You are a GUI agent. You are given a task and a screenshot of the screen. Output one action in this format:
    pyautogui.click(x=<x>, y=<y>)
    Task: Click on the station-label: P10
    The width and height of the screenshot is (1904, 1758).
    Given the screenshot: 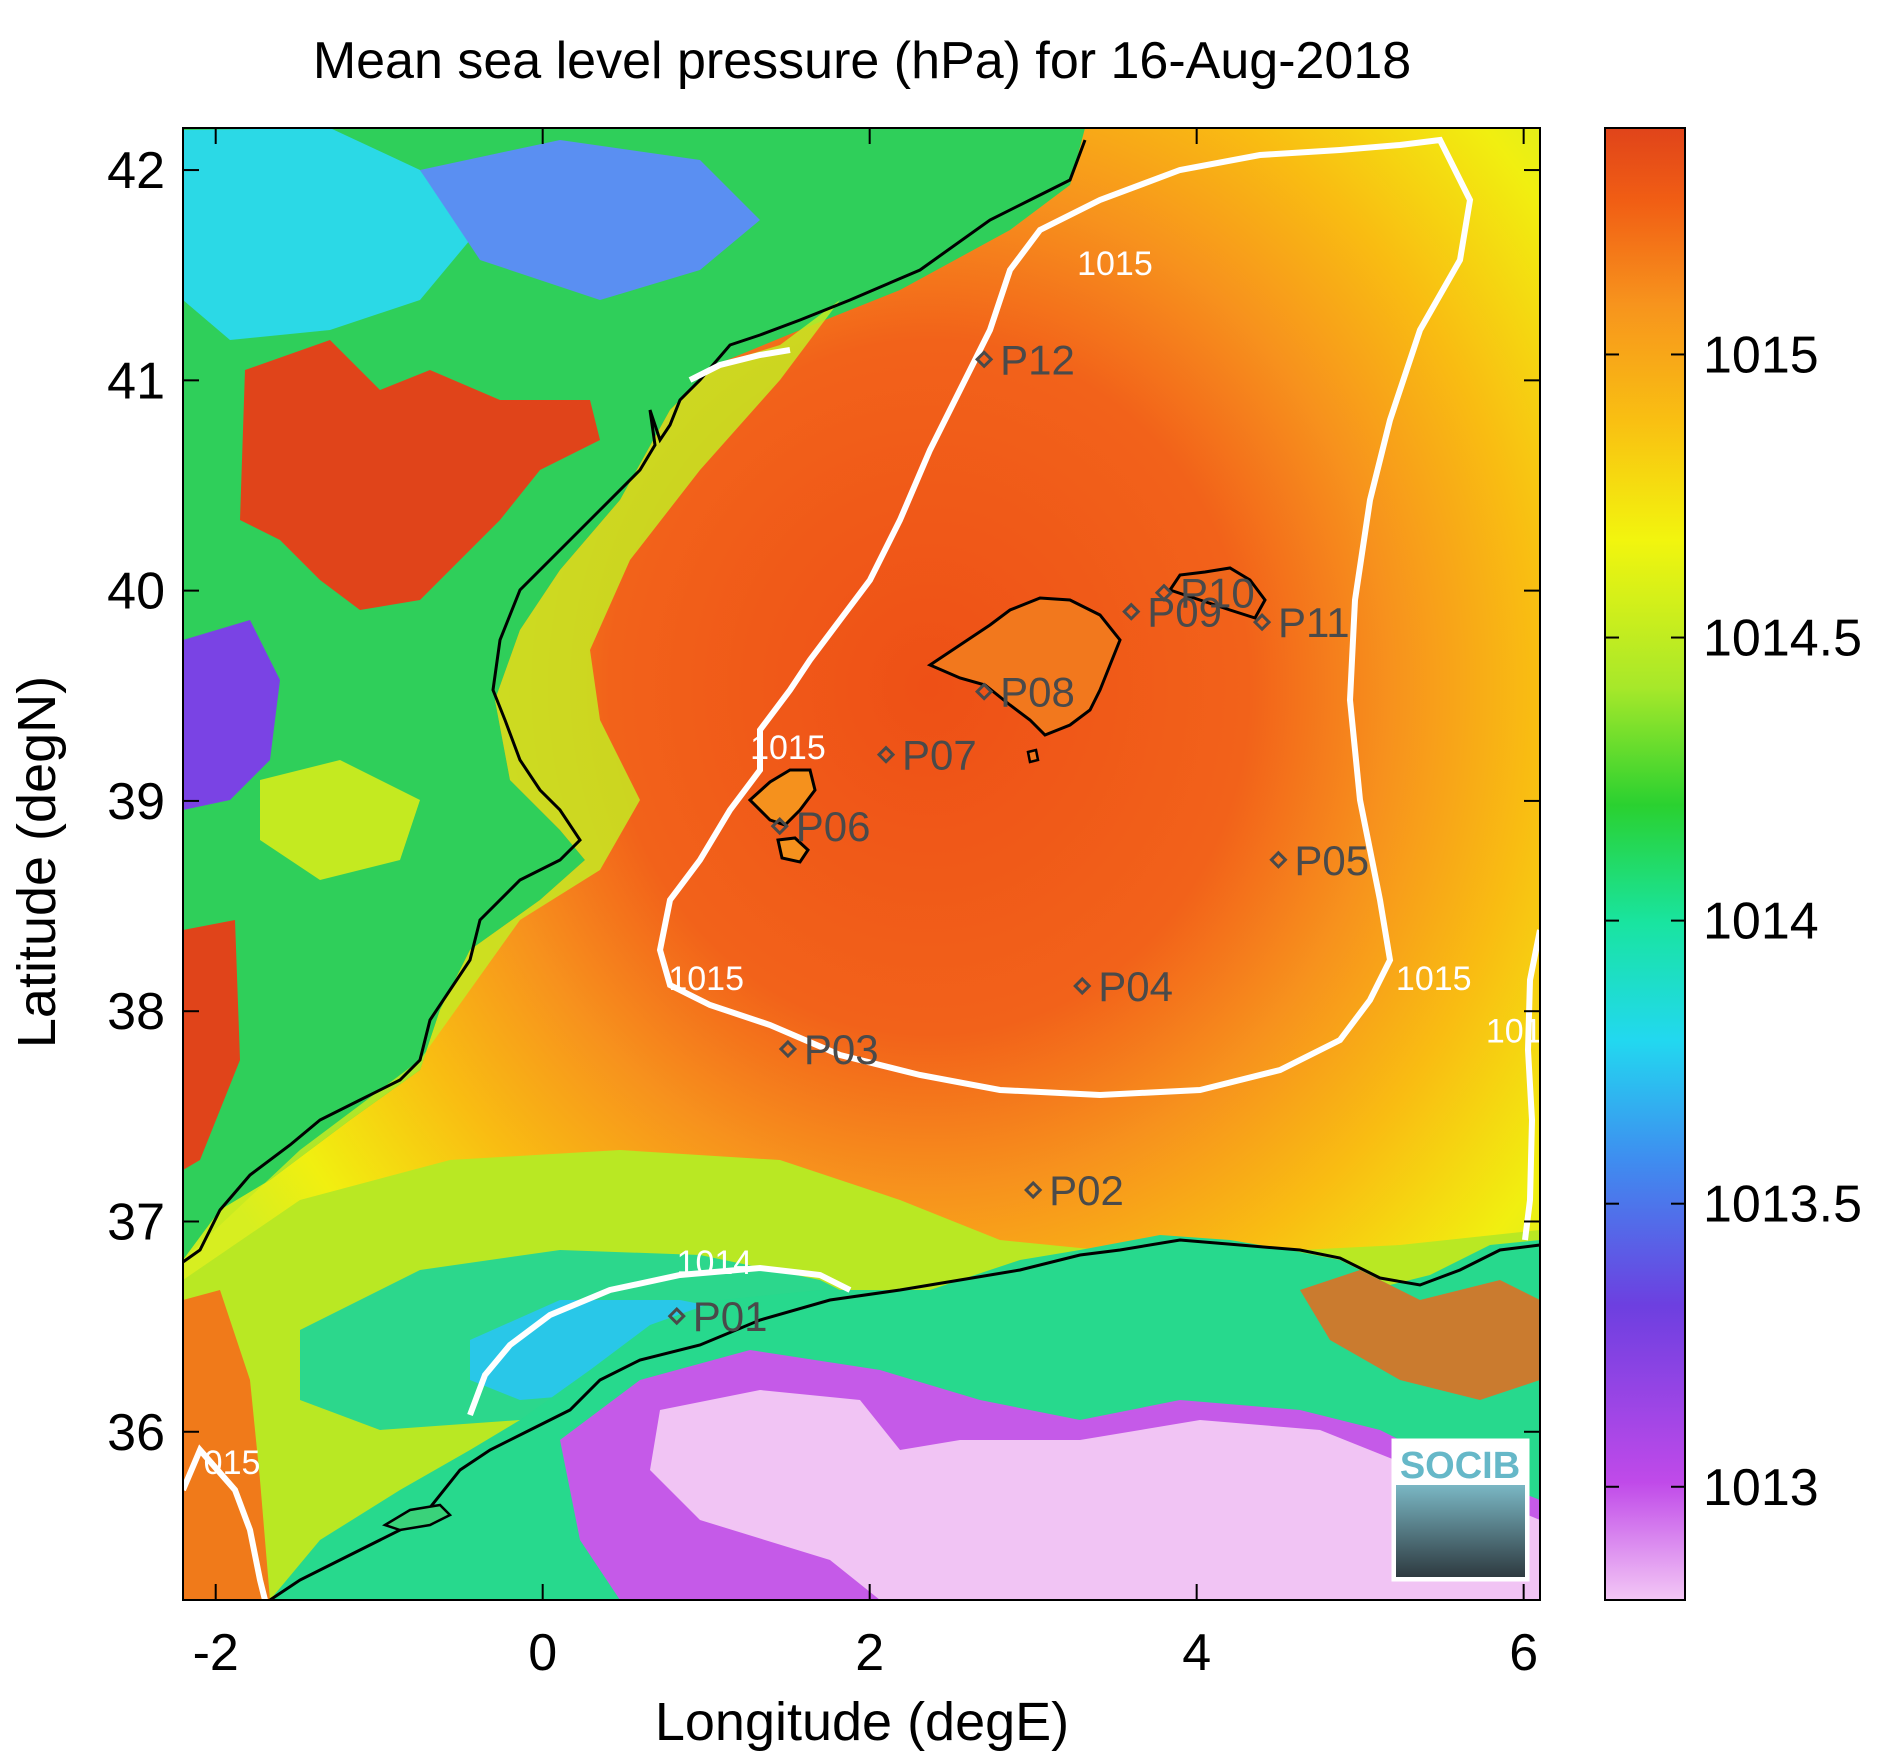 What is the action you would take?
    pyautogui.click(x=1217, y=593)
    